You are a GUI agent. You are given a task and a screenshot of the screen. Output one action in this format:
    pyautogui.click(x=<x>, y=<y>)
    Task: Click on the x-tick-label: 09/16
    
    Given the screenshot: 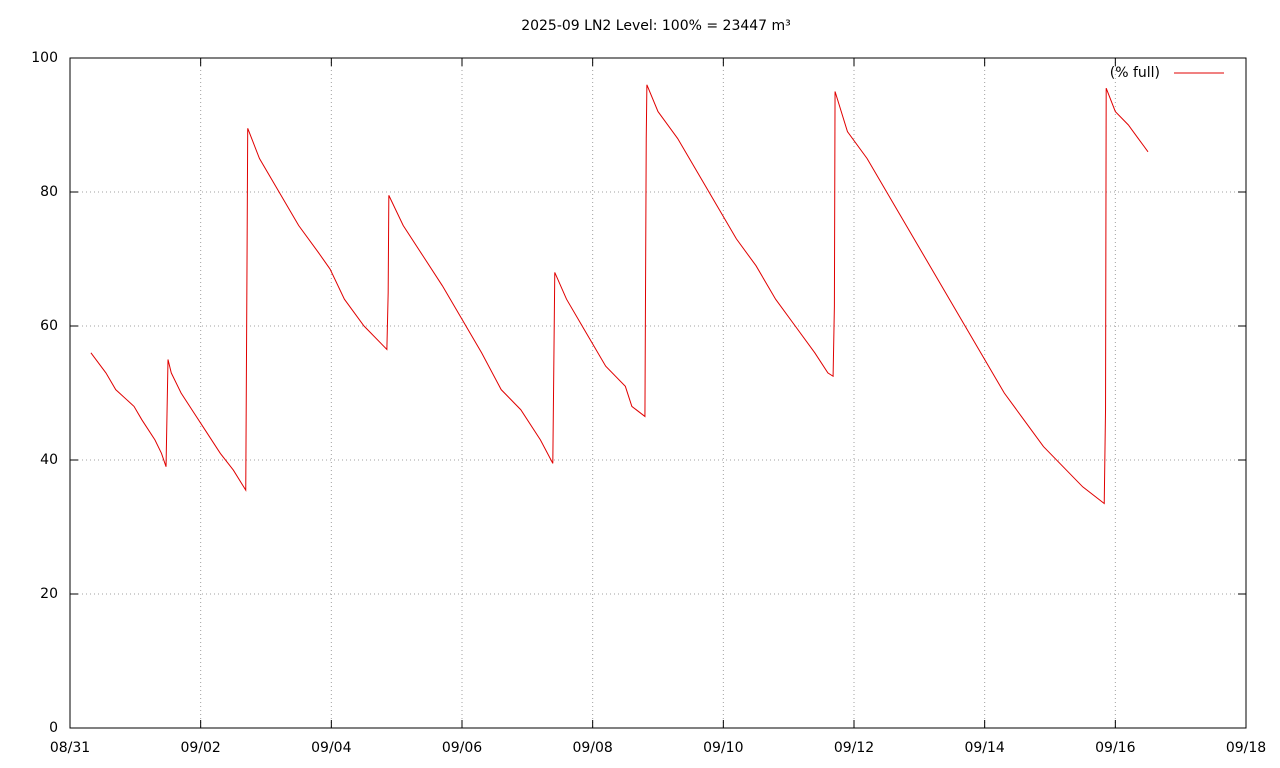 What is the action you would take?
    pyautogui.click(x=1115, y=748)
    